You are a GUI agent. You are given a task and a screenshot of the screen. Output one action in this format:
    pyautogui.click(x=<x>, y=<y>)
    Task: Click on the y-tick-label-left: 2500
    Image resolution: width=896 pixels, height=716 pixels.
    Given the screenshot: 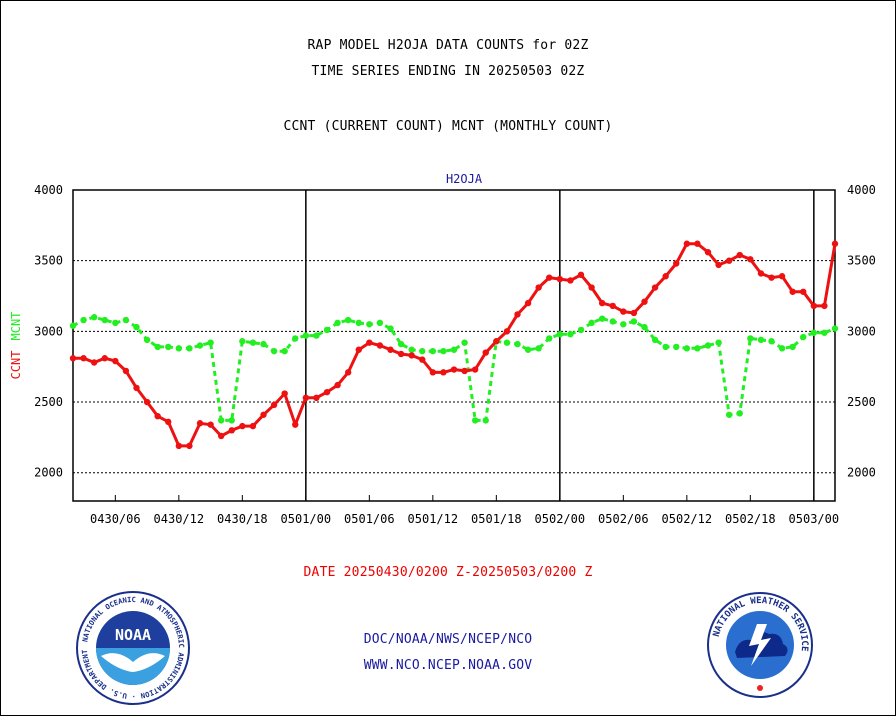 What is the action you would take?
    pyautogui.click(x=48, y=402)
    